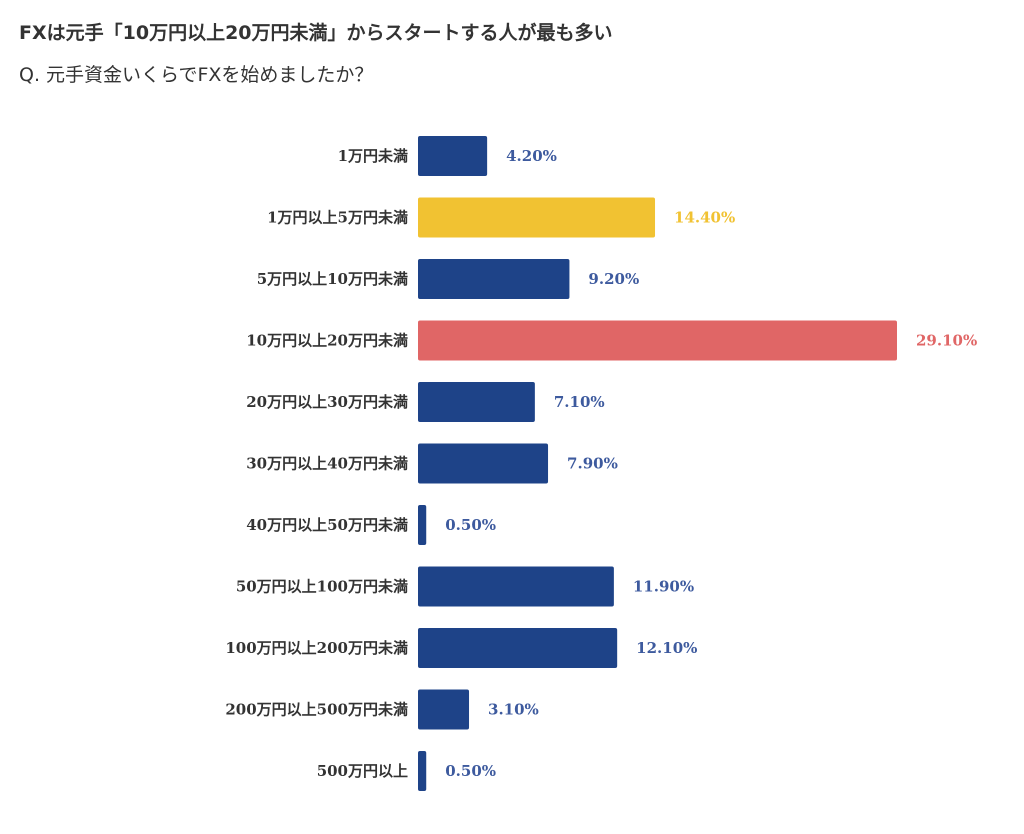  I want to click on value-label: 7.10%, so click(579, 402).